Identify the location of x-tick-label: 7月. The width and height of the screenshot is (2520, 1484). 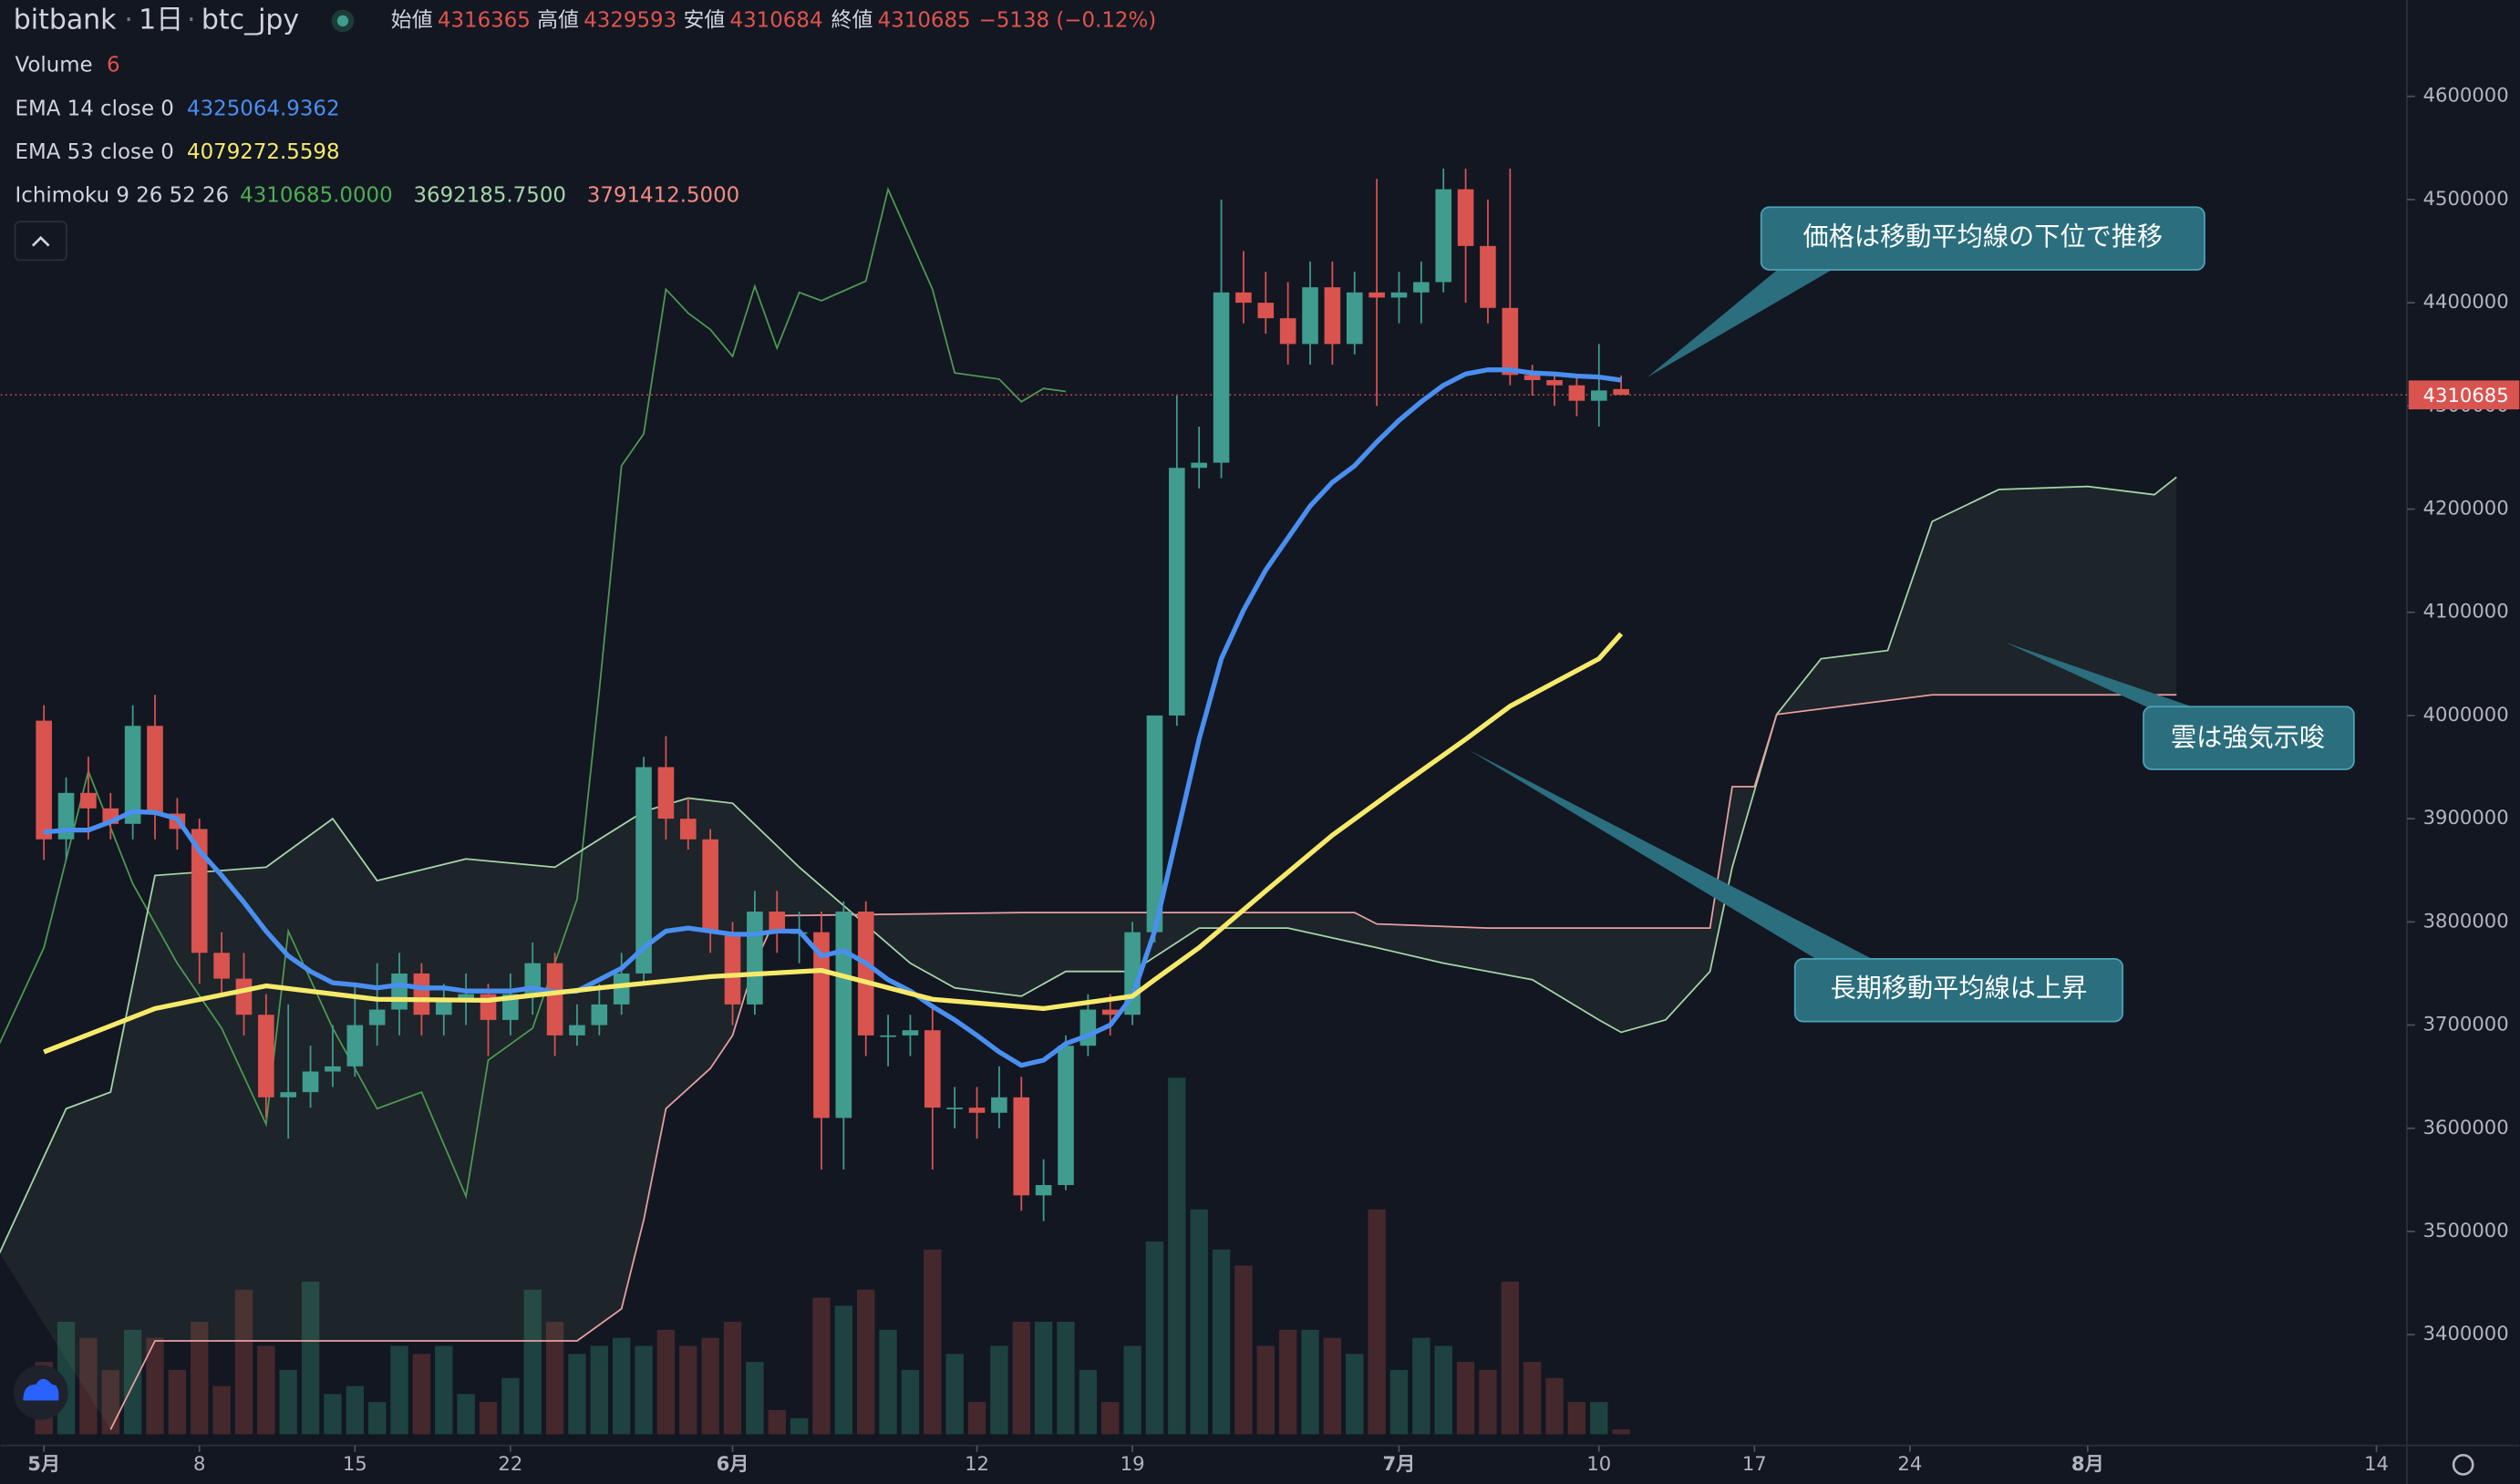
(1399, 1463).